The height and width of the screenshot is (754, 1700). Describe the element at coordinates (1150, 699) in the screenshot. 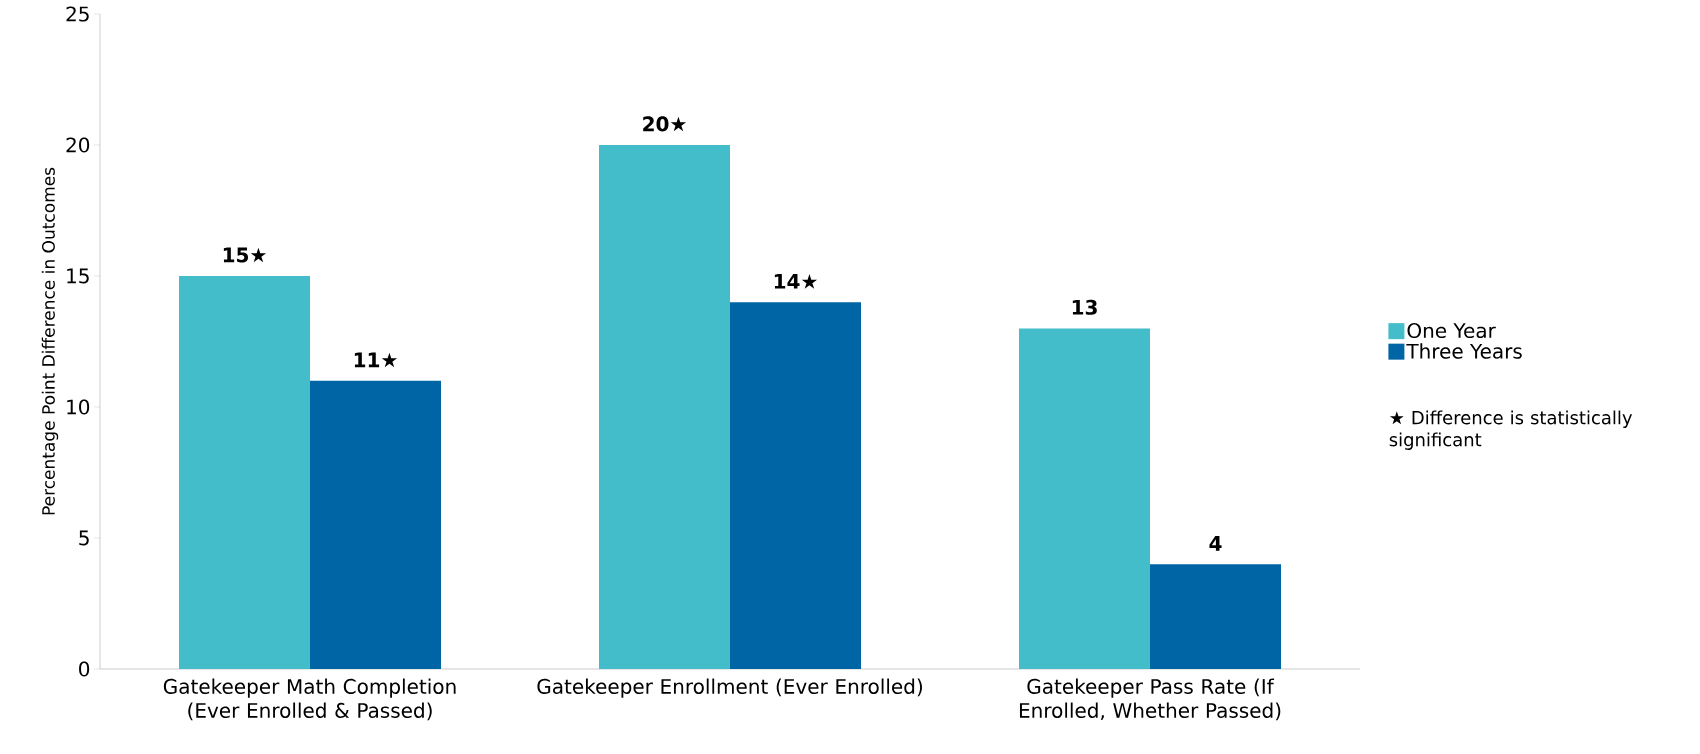

I see `x-tick-label: Gatekeeper Pass Rate (If Enrolled, Whether Passed)` at that location.